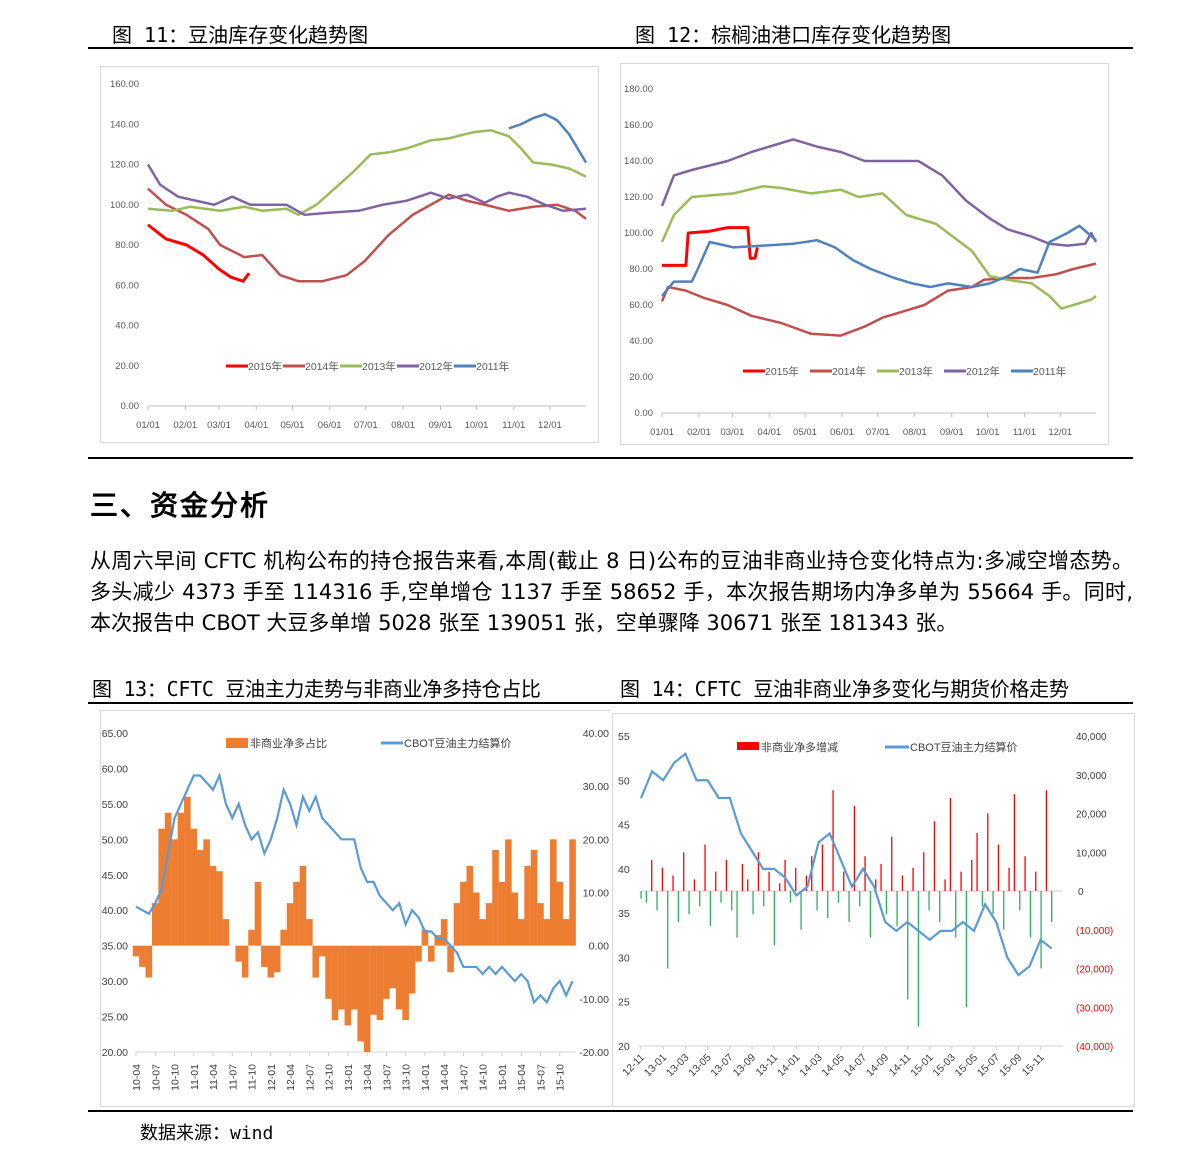 The image size is (1191, 1160). Describe the element at coordinates (624, 826) in the screenshot. I see `left-y-tick-label: 45` at that location.